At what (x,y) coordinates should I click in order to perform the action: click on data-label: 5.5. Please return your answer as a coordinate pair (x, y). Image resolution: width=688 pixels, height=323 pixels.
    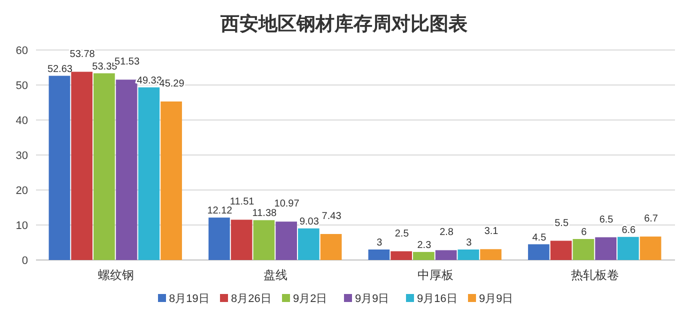
    Looking at the image, I should click on (561, 223).